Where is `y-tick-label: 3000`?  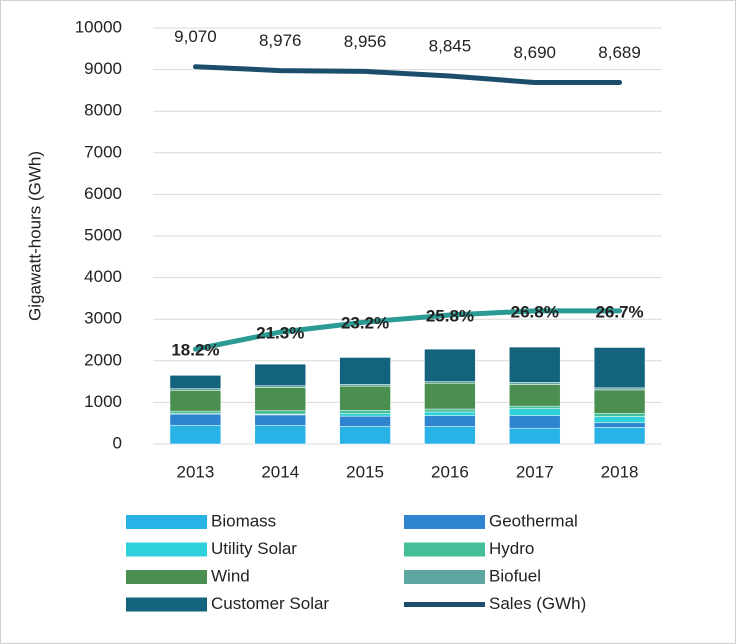 y-tick-label: 3000 is located at coordinates (103, 318).